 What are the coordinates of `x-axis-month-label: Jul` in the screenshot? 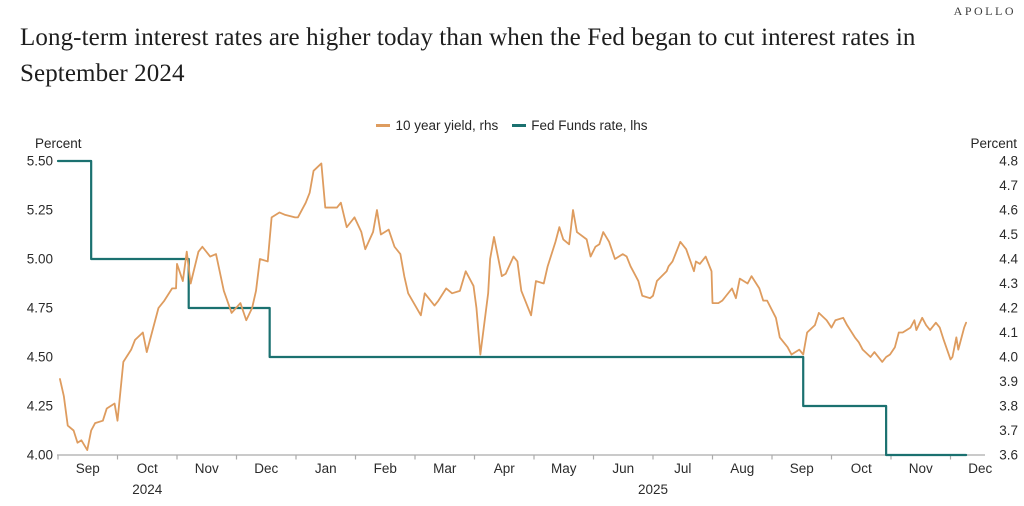 It's located at (682, 468).